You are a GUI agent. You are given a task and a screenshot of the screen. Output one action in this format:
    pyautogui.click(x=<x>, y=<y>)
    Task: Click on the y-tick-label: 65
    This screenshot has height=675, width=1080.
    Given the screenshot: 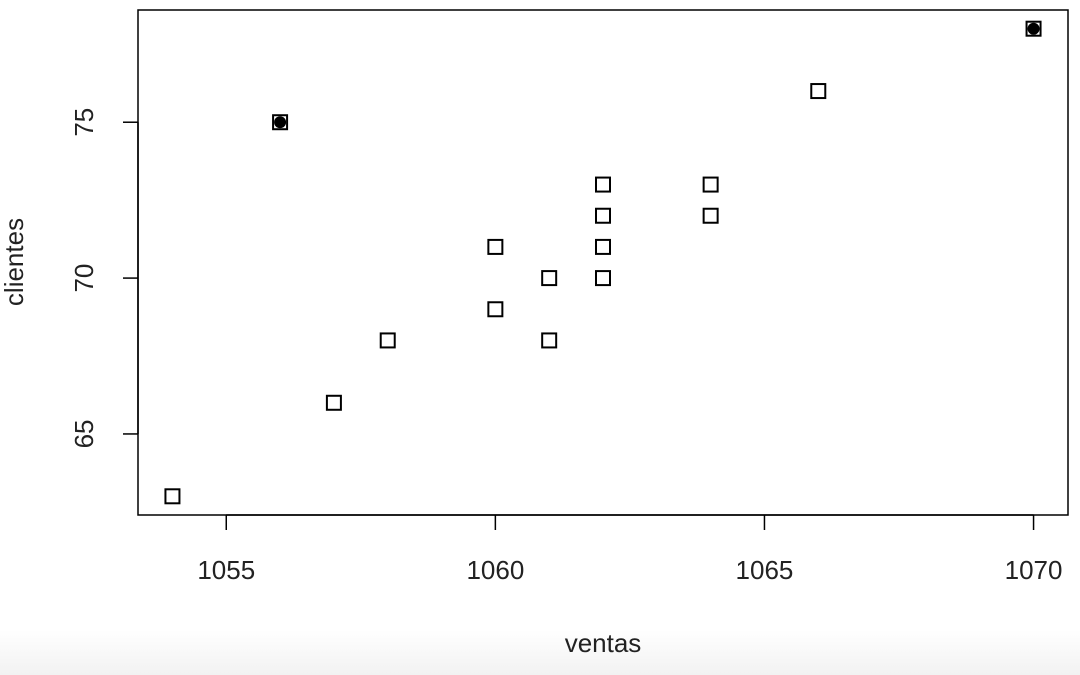 What is the action you would take?
    pyautogui.click(x=84, y=433)
    